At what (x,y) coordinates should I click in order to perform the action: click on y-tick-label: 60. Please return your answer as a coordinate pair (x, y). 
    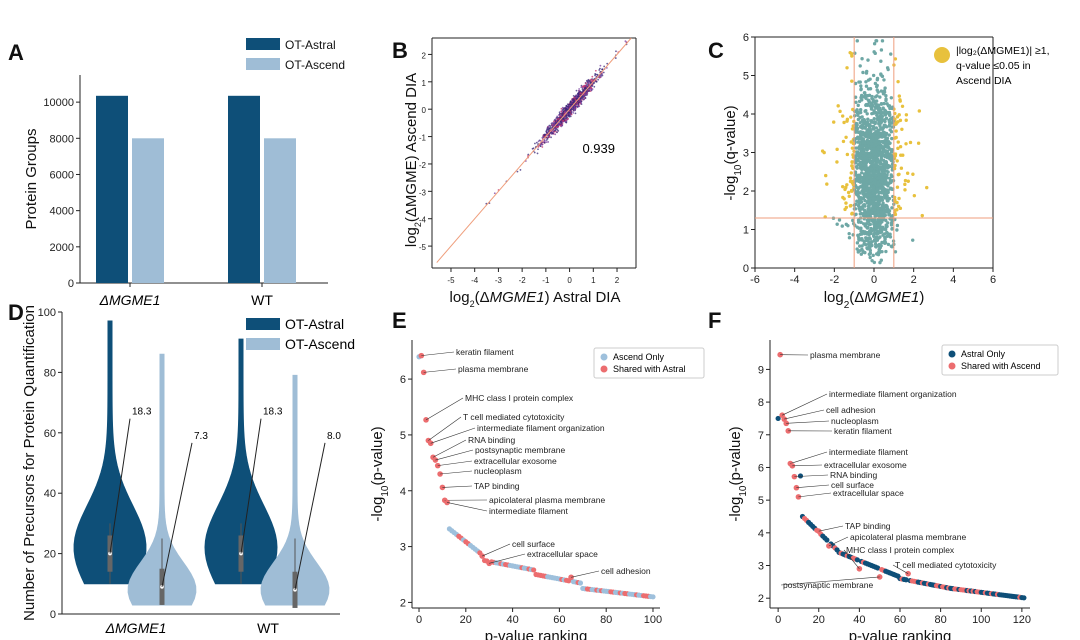
    Looking at the image, I should click on (50, 434).